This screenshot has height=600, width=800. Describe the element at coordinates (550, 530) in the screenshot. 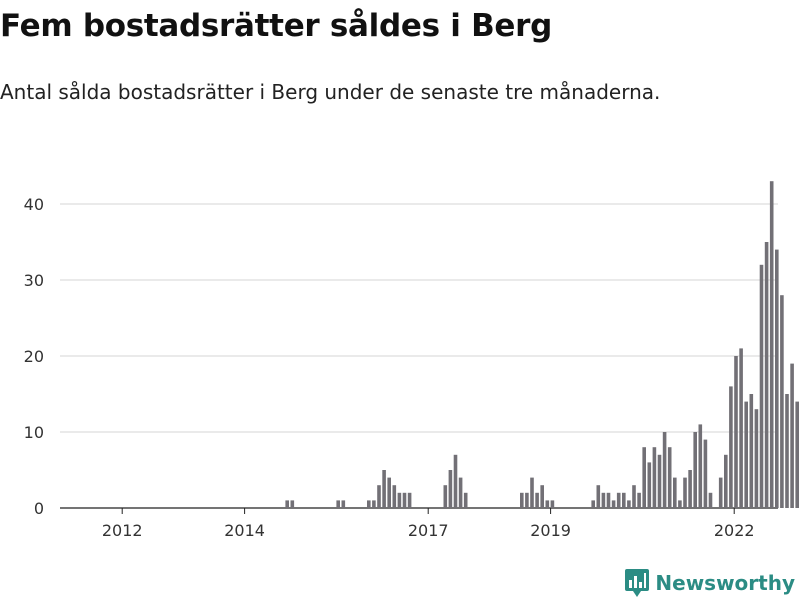

I see `x-tick-label: 2019` at that location.